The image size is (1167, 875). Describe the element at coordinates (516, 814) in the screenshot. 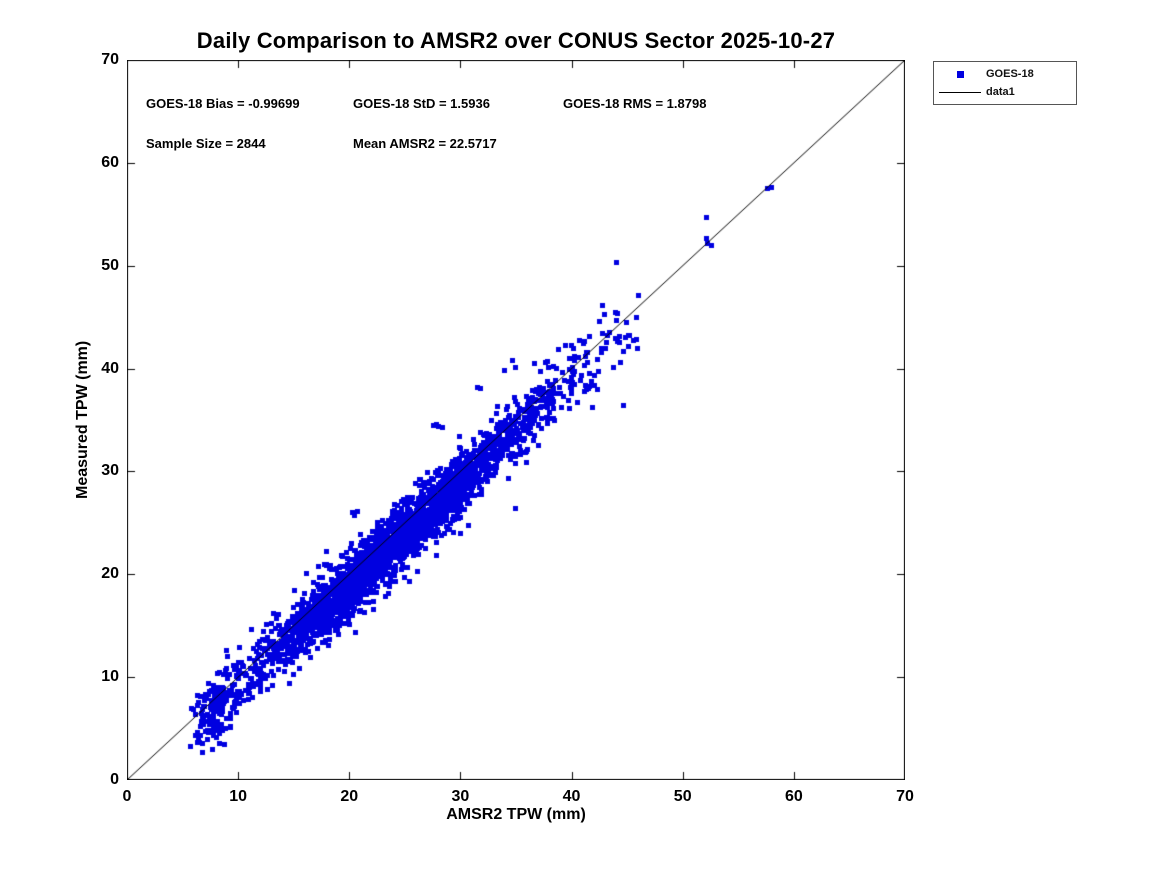

I see `x-axis-label: AMSR2 TPW (mm)` at that location.